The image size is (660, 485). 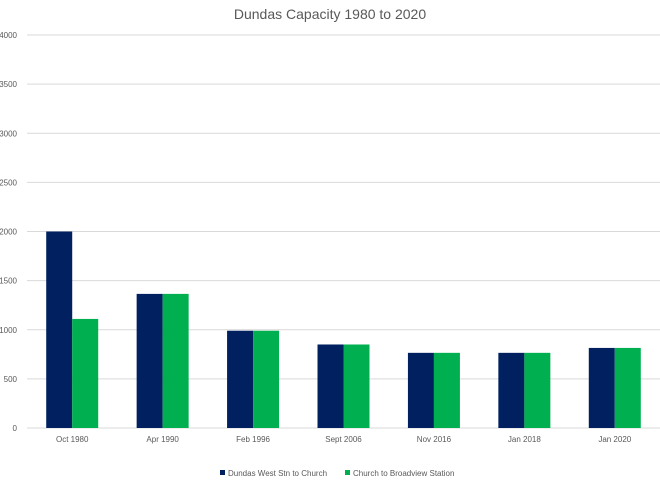 What do you see at coordinates (524, 439) in the screenshot?
I see `x-tick-label: Jan 2018` at bounding box center [524, 439].